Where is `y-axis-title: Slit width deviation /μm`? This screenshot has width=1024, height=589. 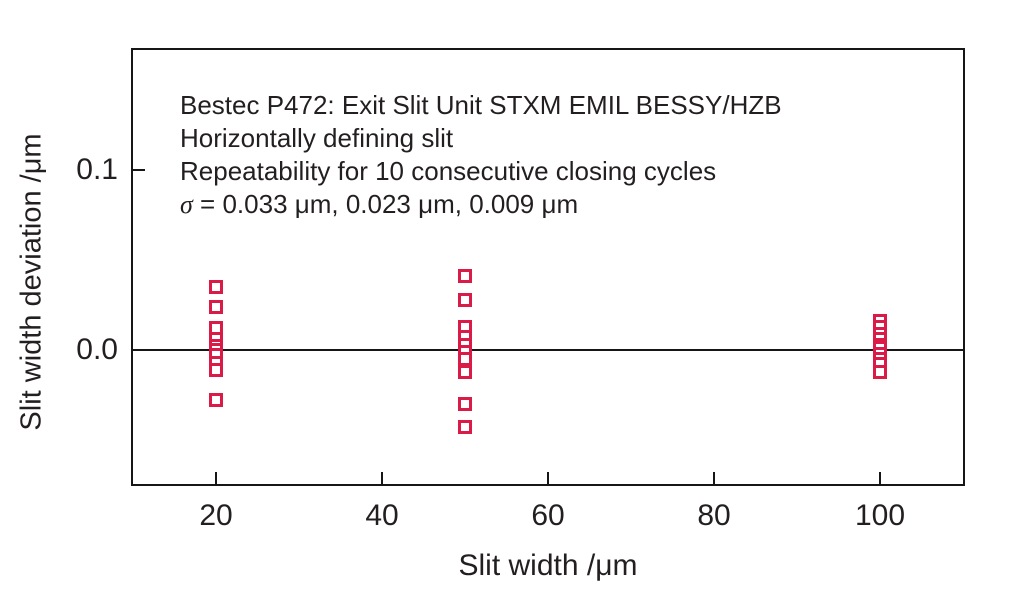 y-axis-title: Slit width deviation /μm is located at coordinates (31, 282).